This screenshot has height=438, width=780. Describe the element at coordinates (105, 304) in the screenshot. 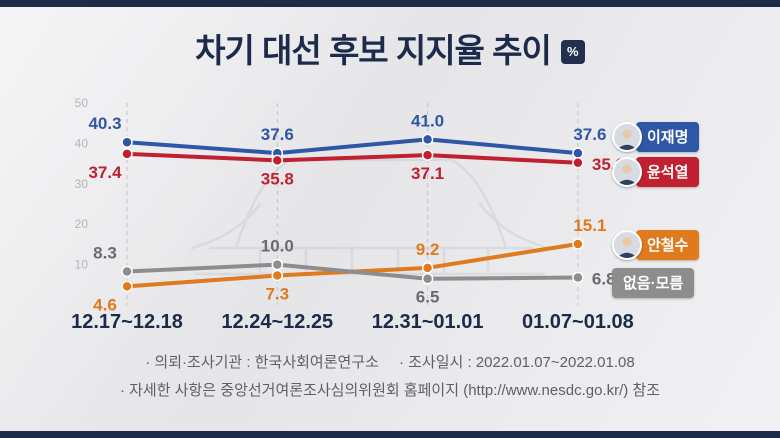

I see `value-label: 4.6` at that location.